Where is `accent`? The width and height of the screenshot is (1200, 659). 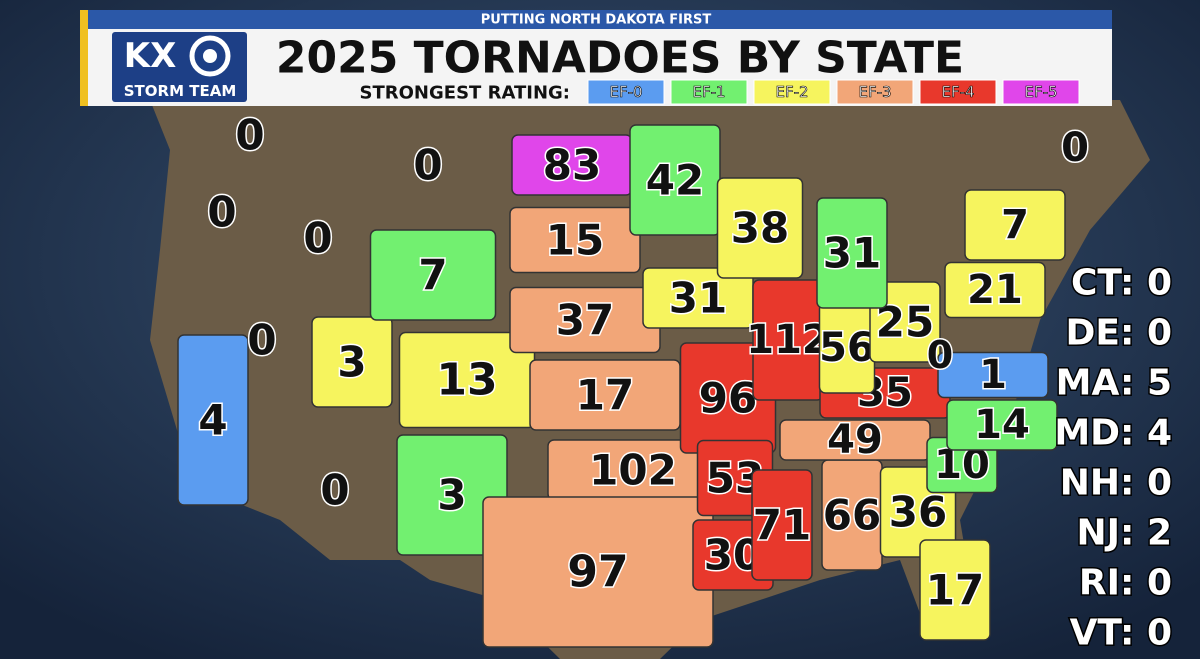 accent is located at coordinates (84, 58).